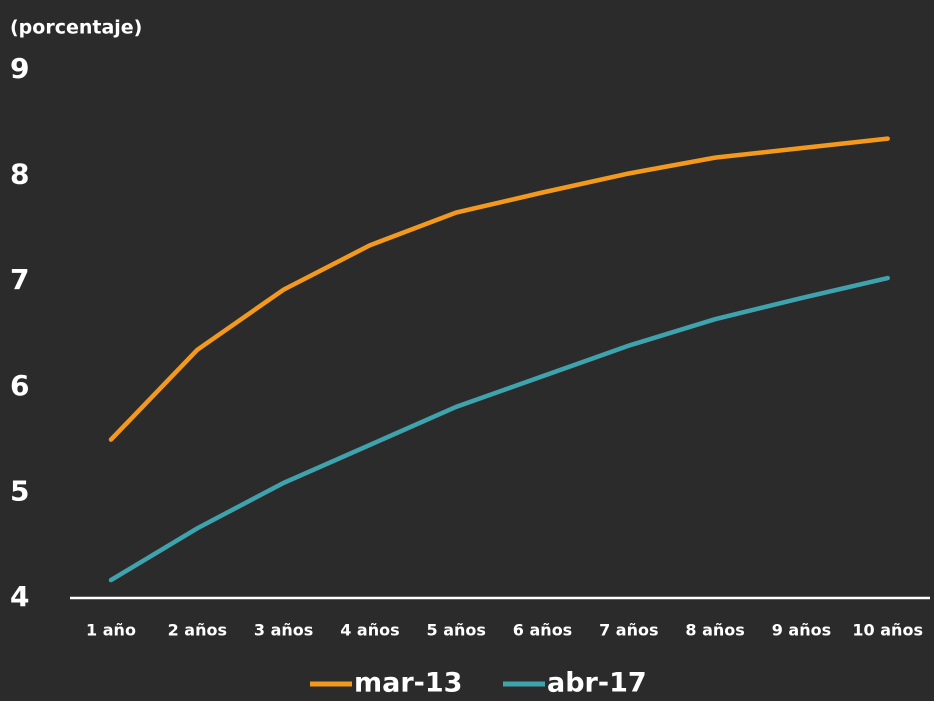 The image size is (934, 701). What do you see at coordinates (887, 630) in the screenshot?
I see `x-tick-label: 10 años` at bounding box center [887, 630].